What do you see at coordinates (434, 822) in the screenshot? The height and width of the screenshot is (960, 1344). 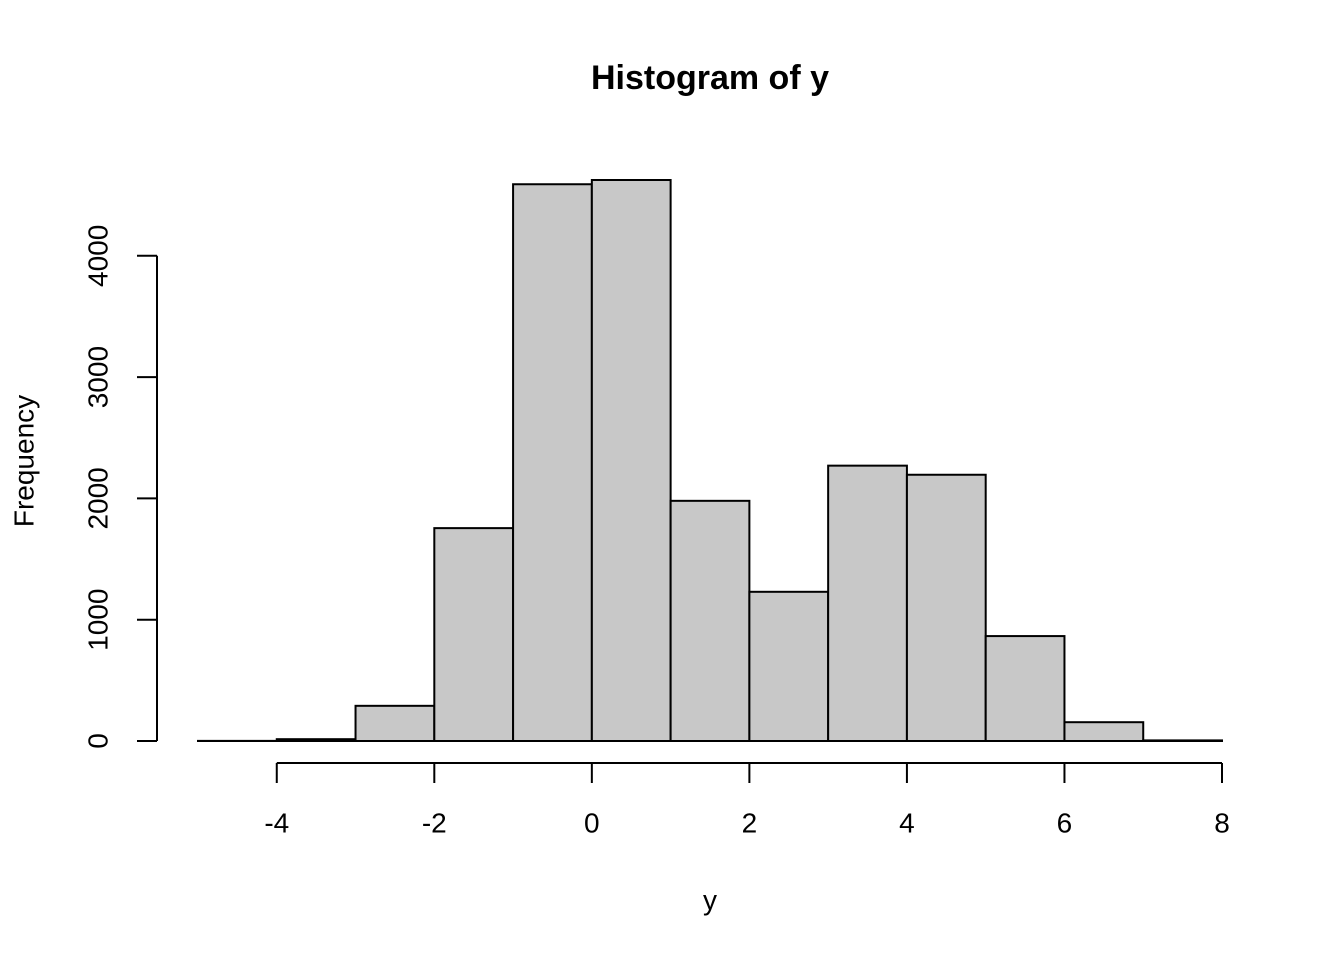 I see `x-tick-label: -2` at bounding box center [434, 822].